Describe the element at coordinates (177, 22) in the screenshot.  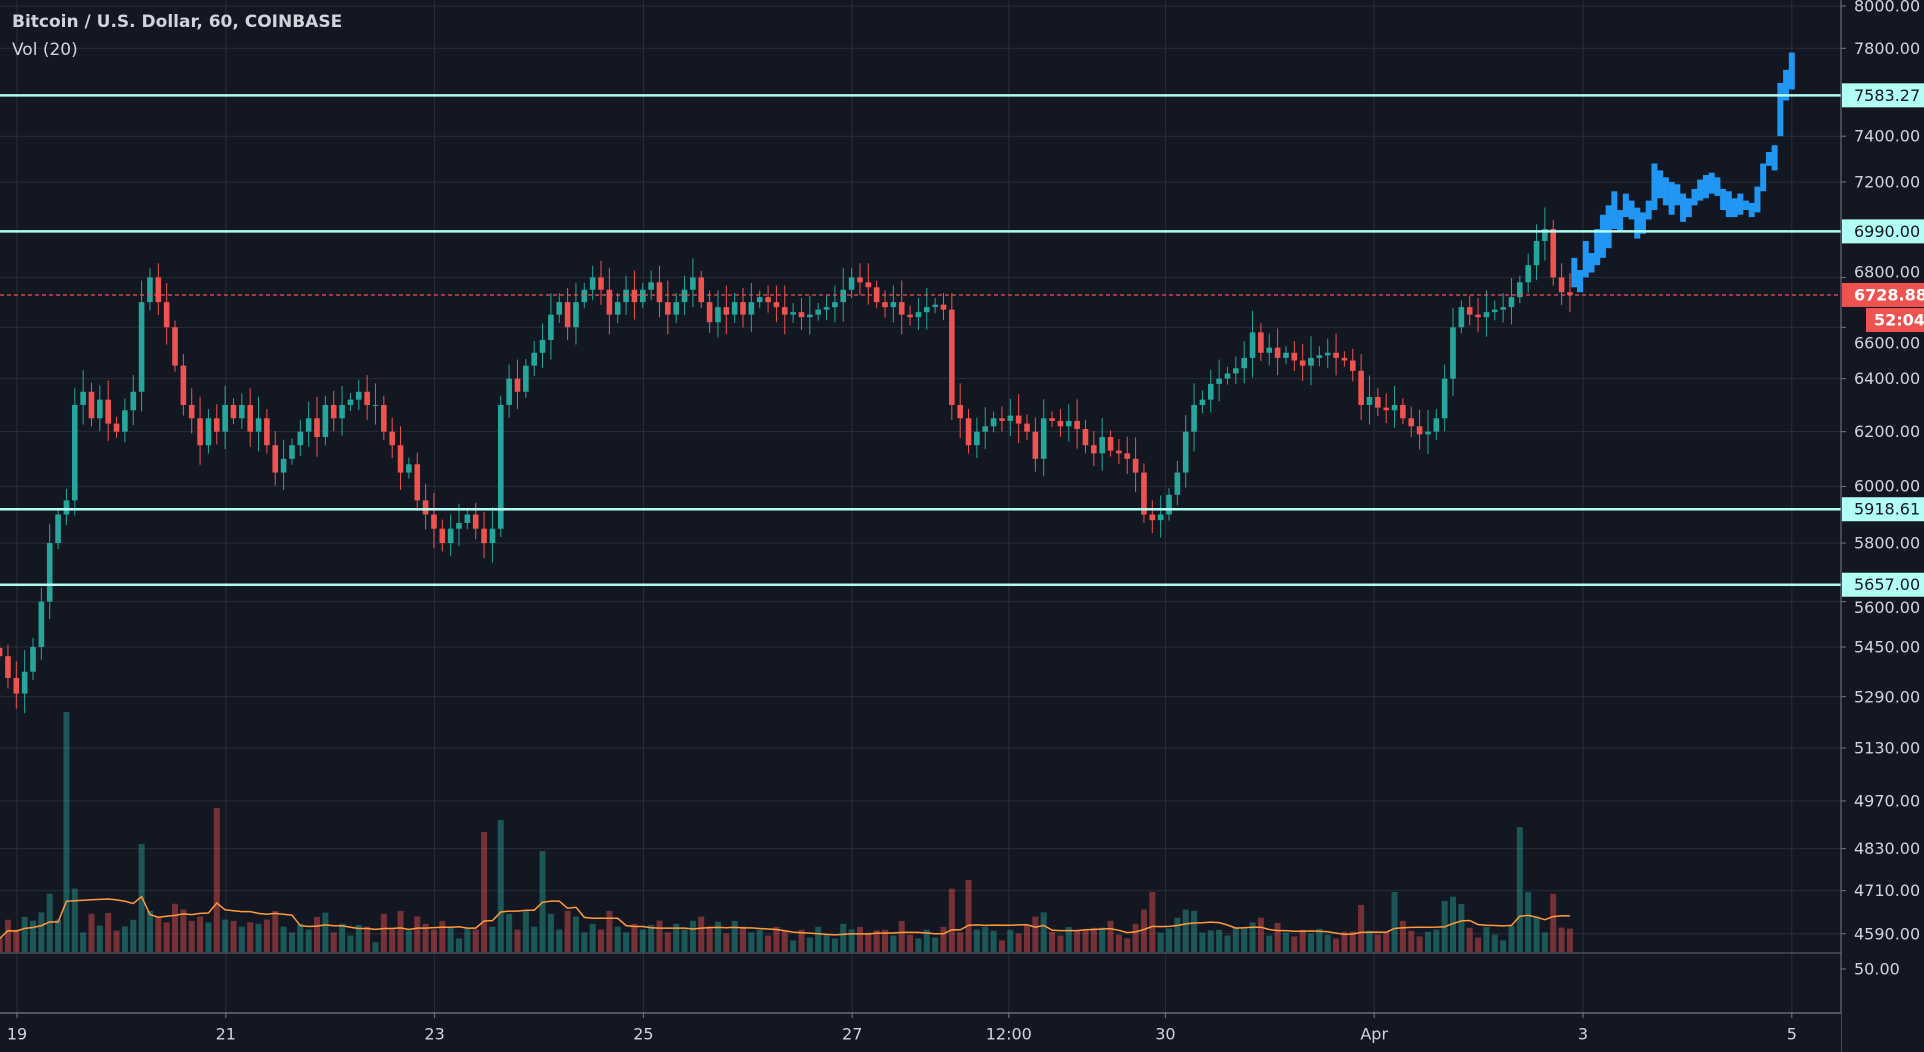
I see `symbol-title: Bitcoin / U.S. Dollar, 60, COINBASE` at that location.